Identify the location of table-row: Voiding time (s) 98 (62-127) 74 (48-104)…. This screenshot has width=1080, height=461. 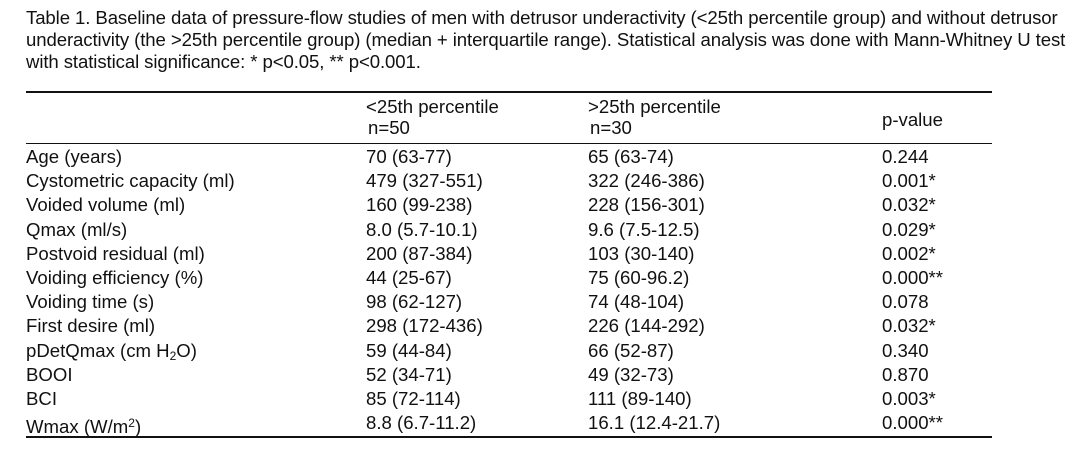
(509, 302).